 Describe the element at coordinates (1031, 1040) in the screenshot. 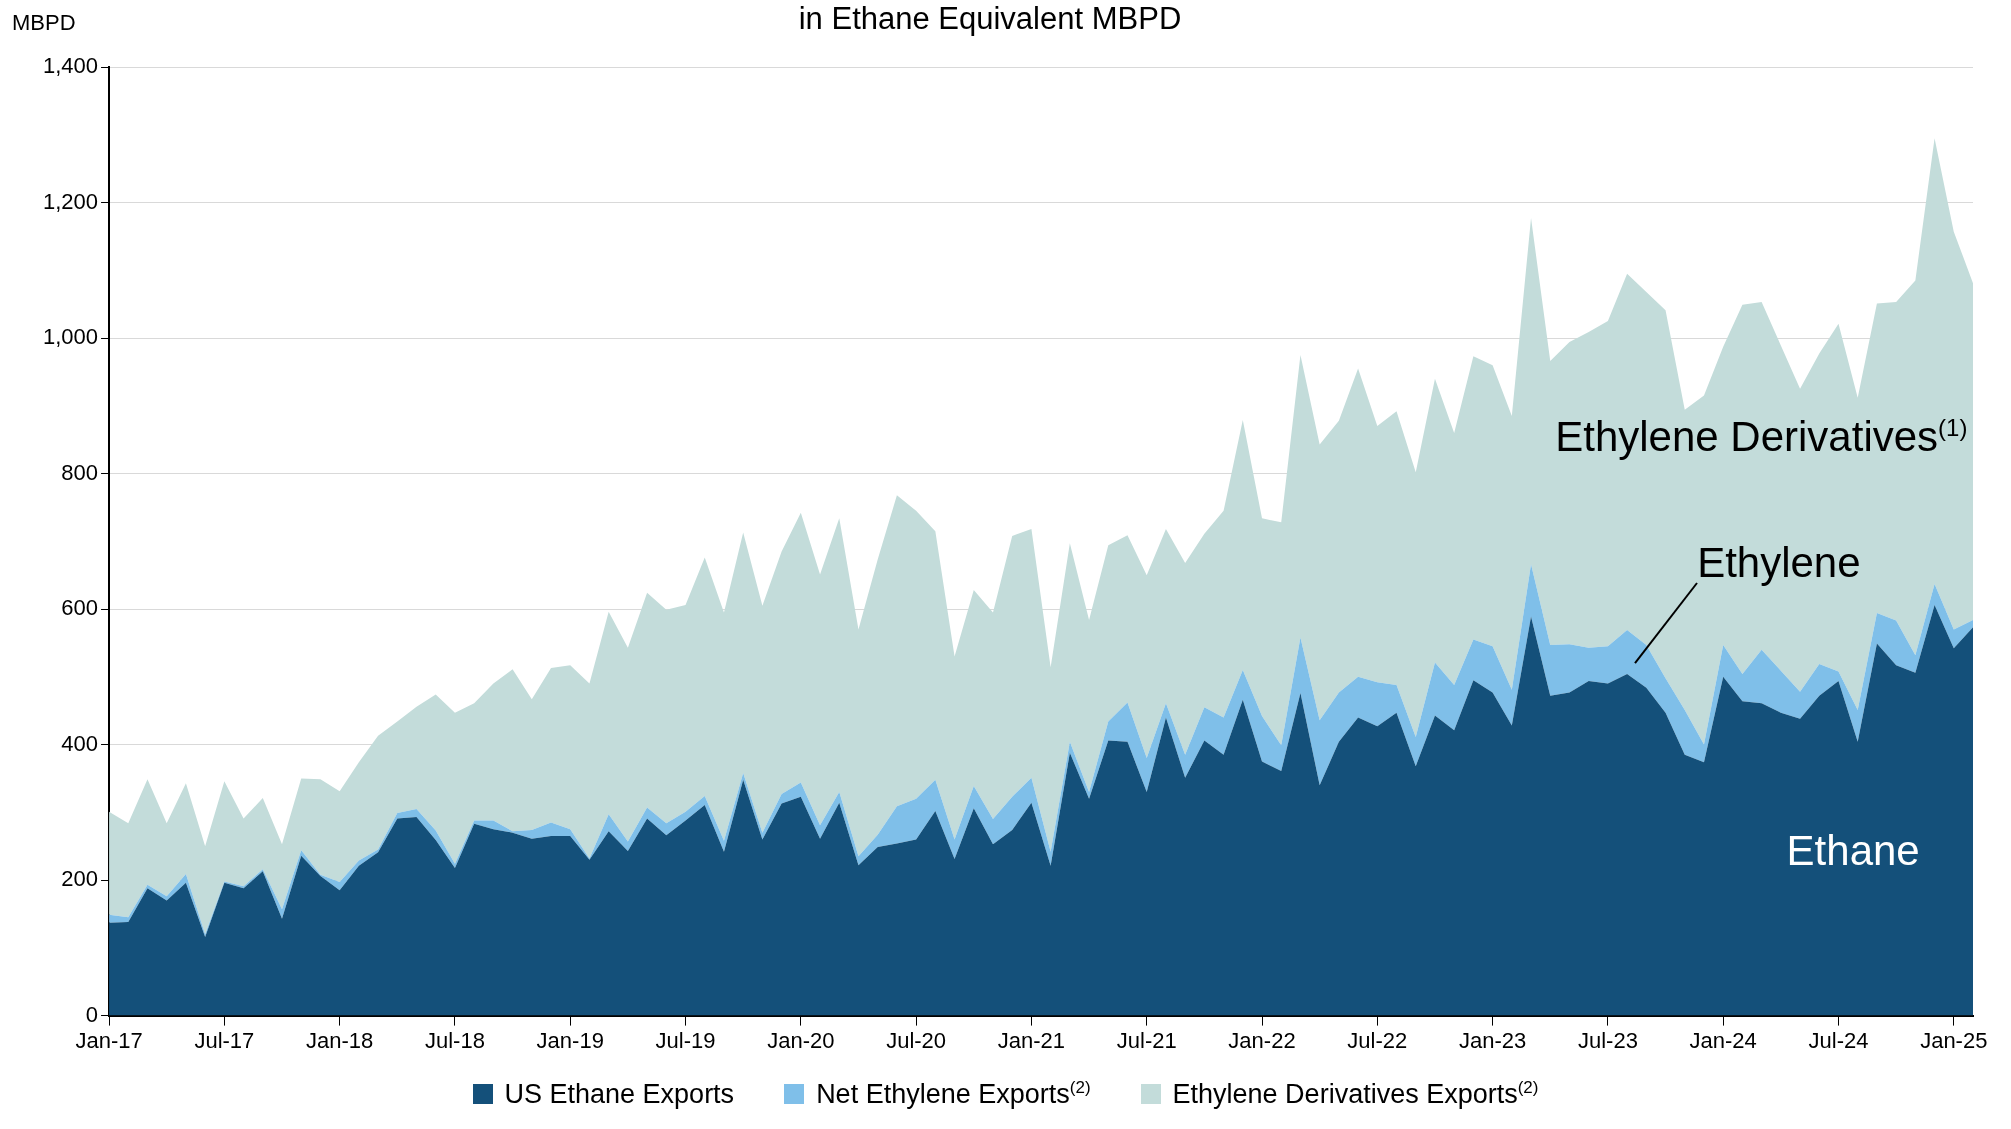

I see `x-tick-label: Jan-21` at that location.